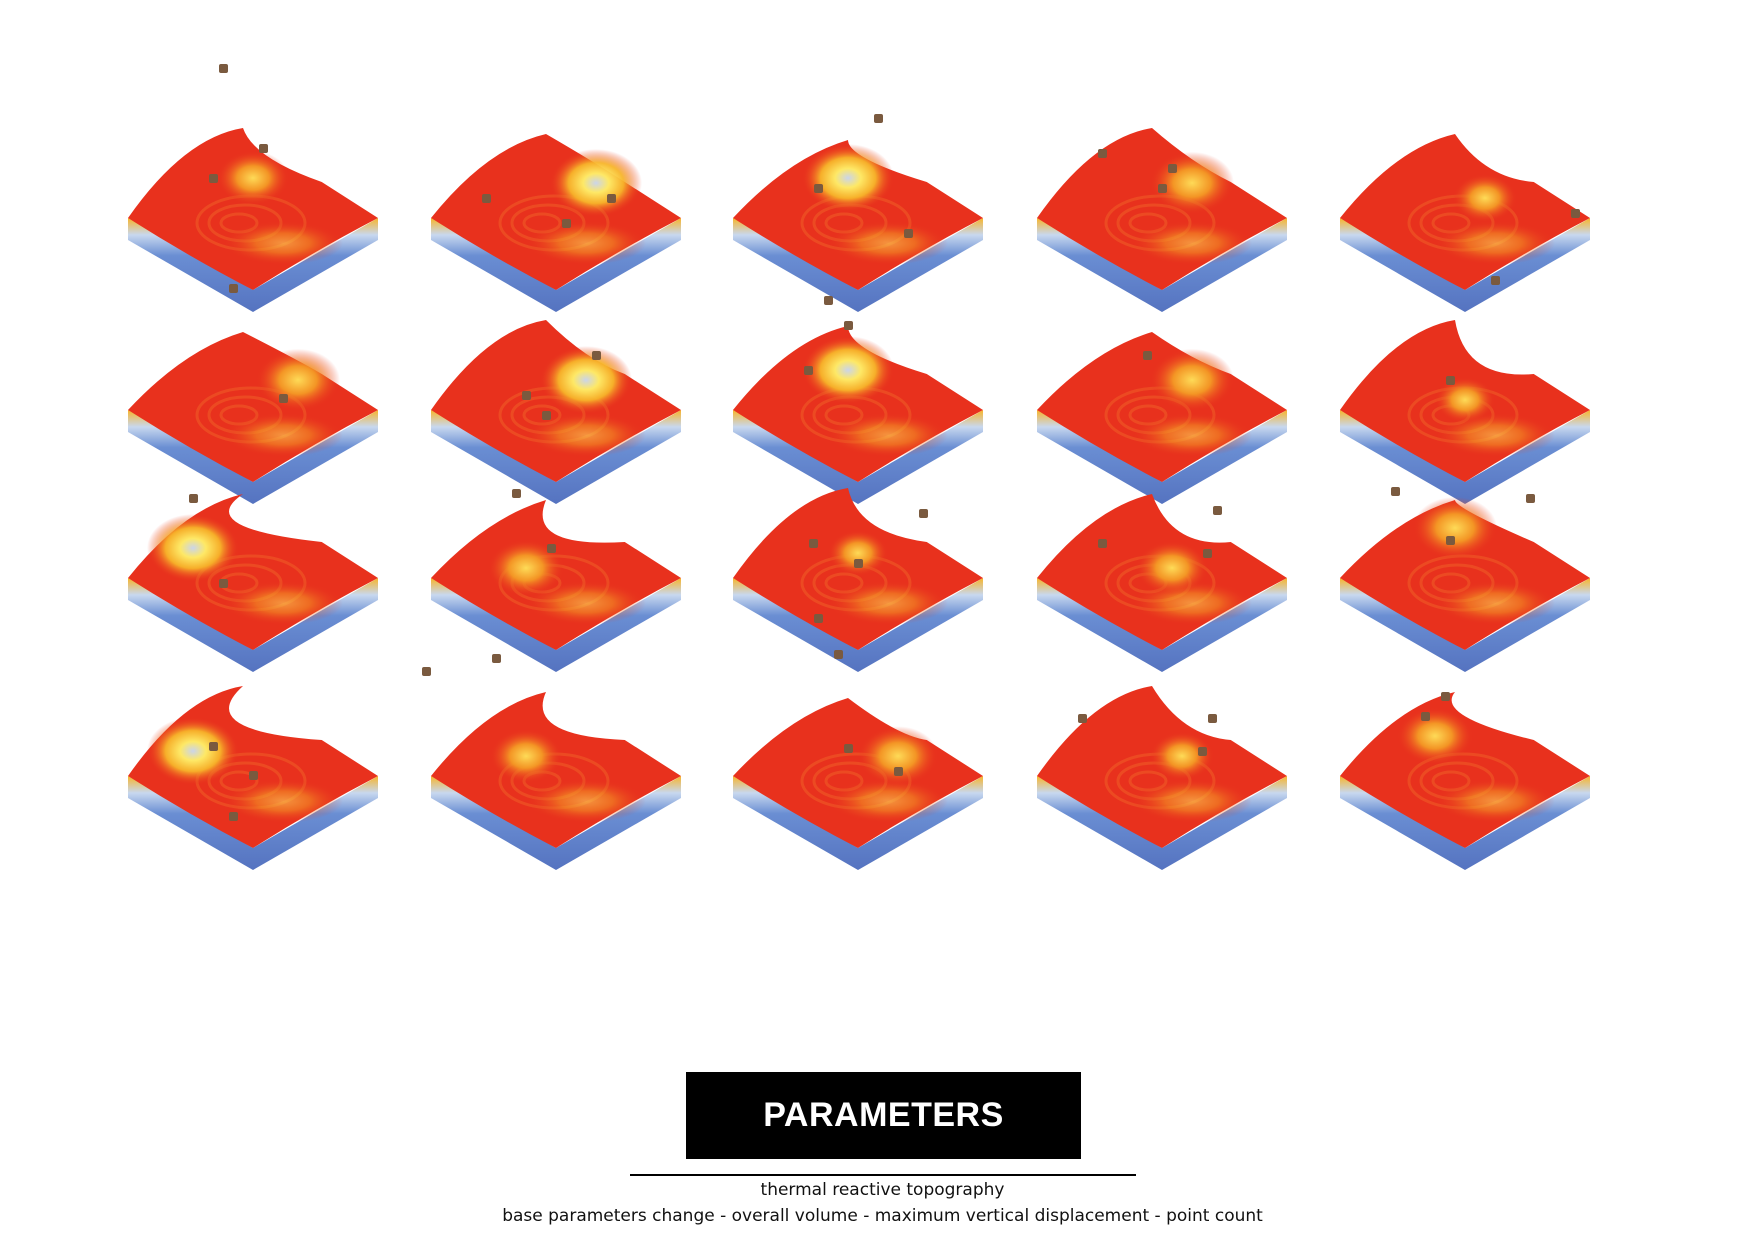 The width and height of the screenshot is (1755, 1241). What do you see at coordinates (883, 1175) in the screenshot?
I see `title-divider` at bounding box center [883, 1175].